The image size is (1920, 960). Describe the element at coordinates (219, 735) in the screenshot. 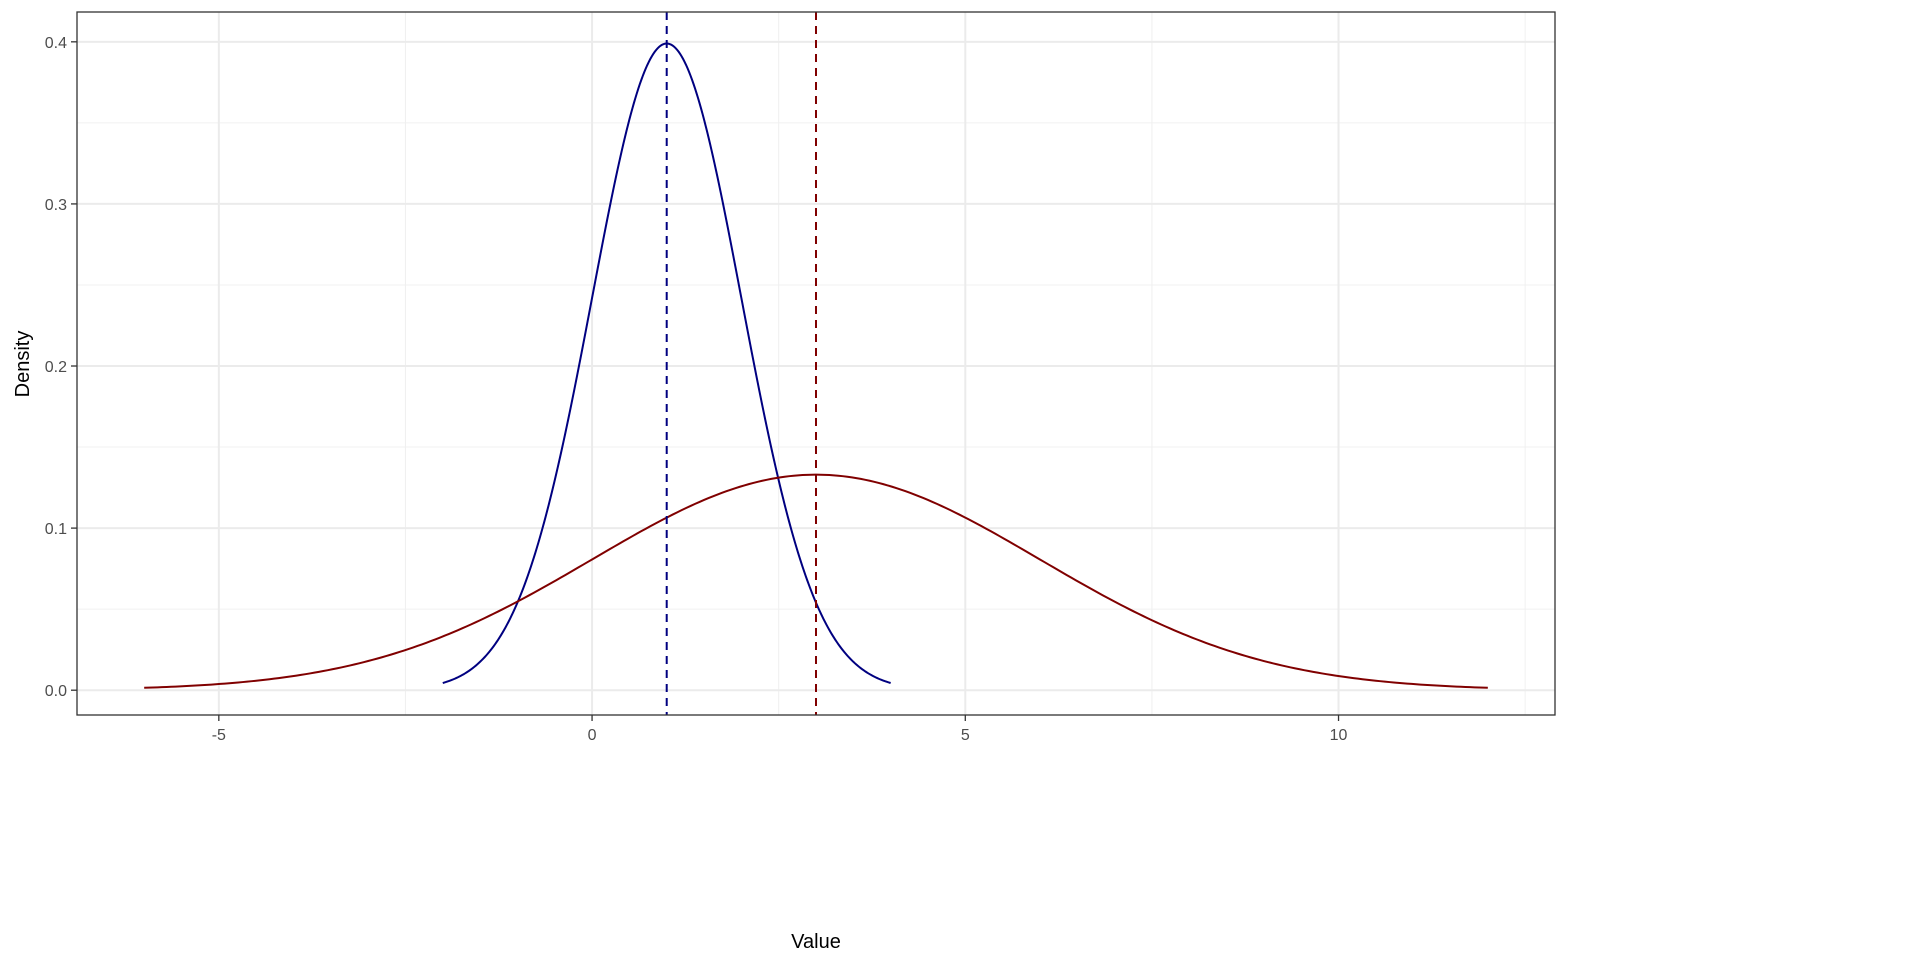

I see `x-tick-label: -5` at that location.